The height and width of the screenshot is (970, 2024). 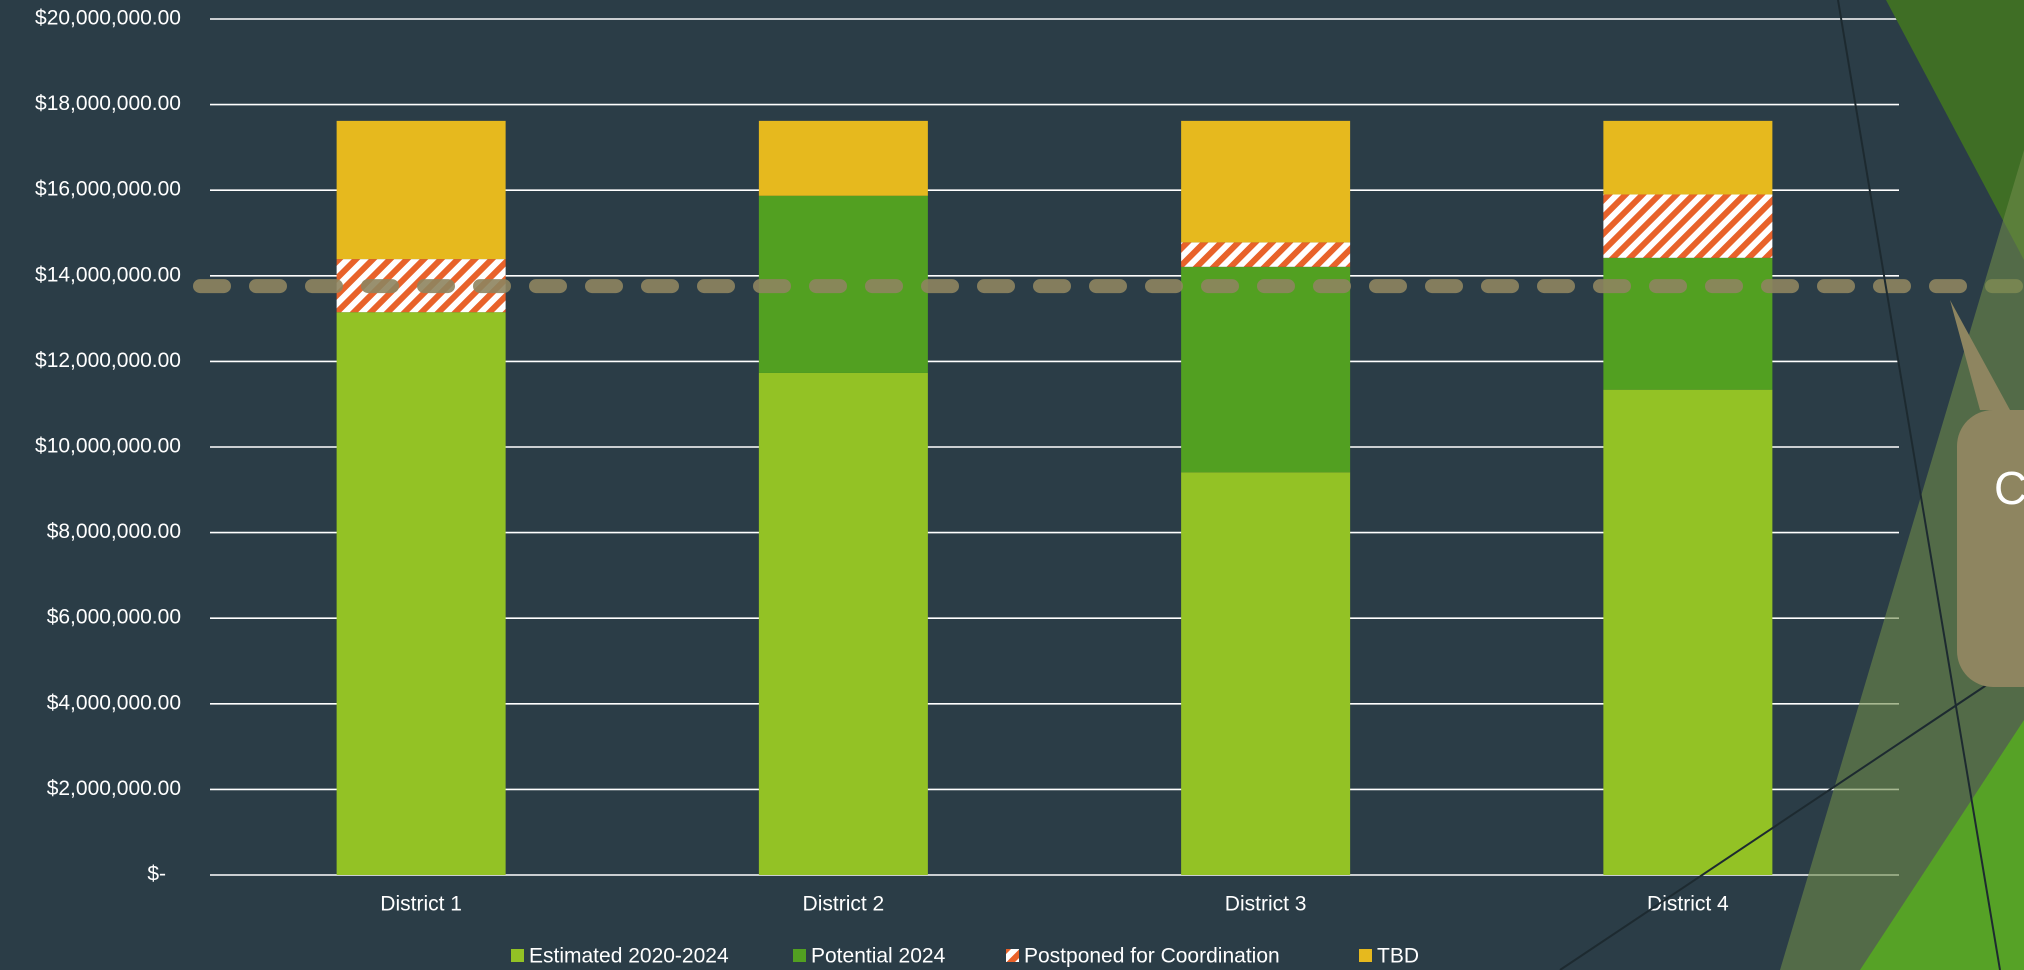 What do you see at coordinates (421, 904) in the screenshot?
I see `x-tick-label: District 1` at bounding box center [421, 904].